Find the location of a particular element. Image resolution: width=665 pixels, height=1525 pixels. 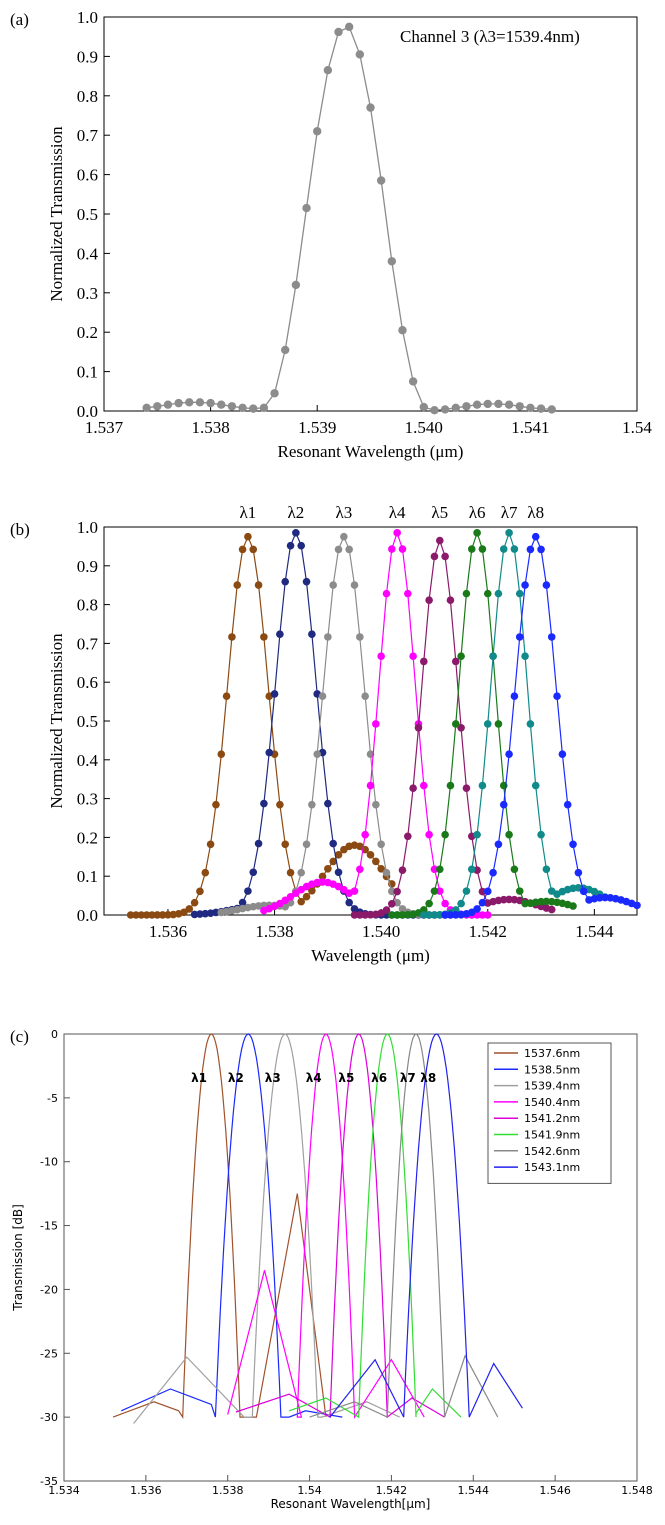

x-tick-label: 1.540 is located at coordinates (424, 427).